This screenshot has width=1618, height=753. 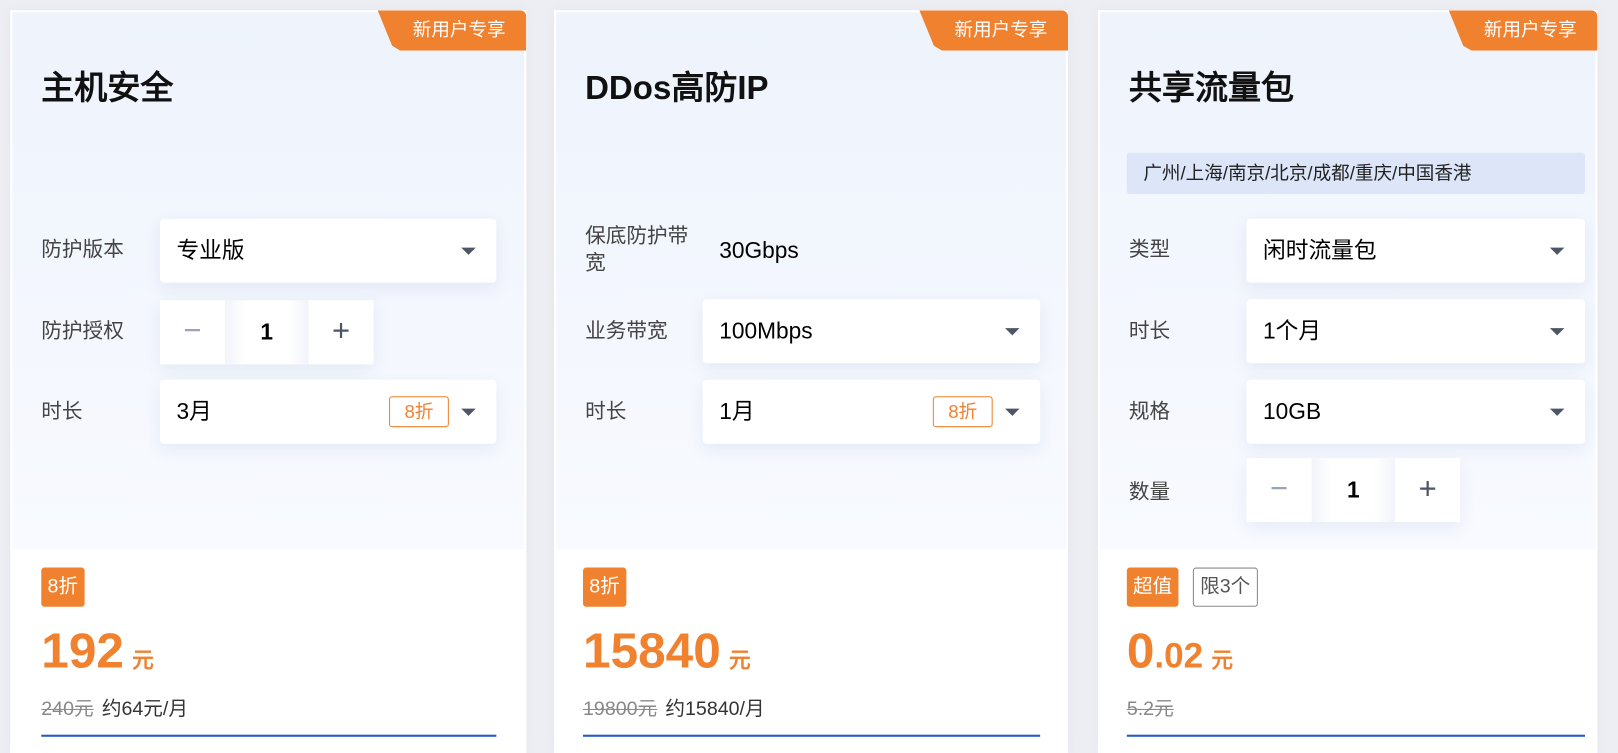 I want to click on duration-select: 1个月, so click(x=1415, y=331).